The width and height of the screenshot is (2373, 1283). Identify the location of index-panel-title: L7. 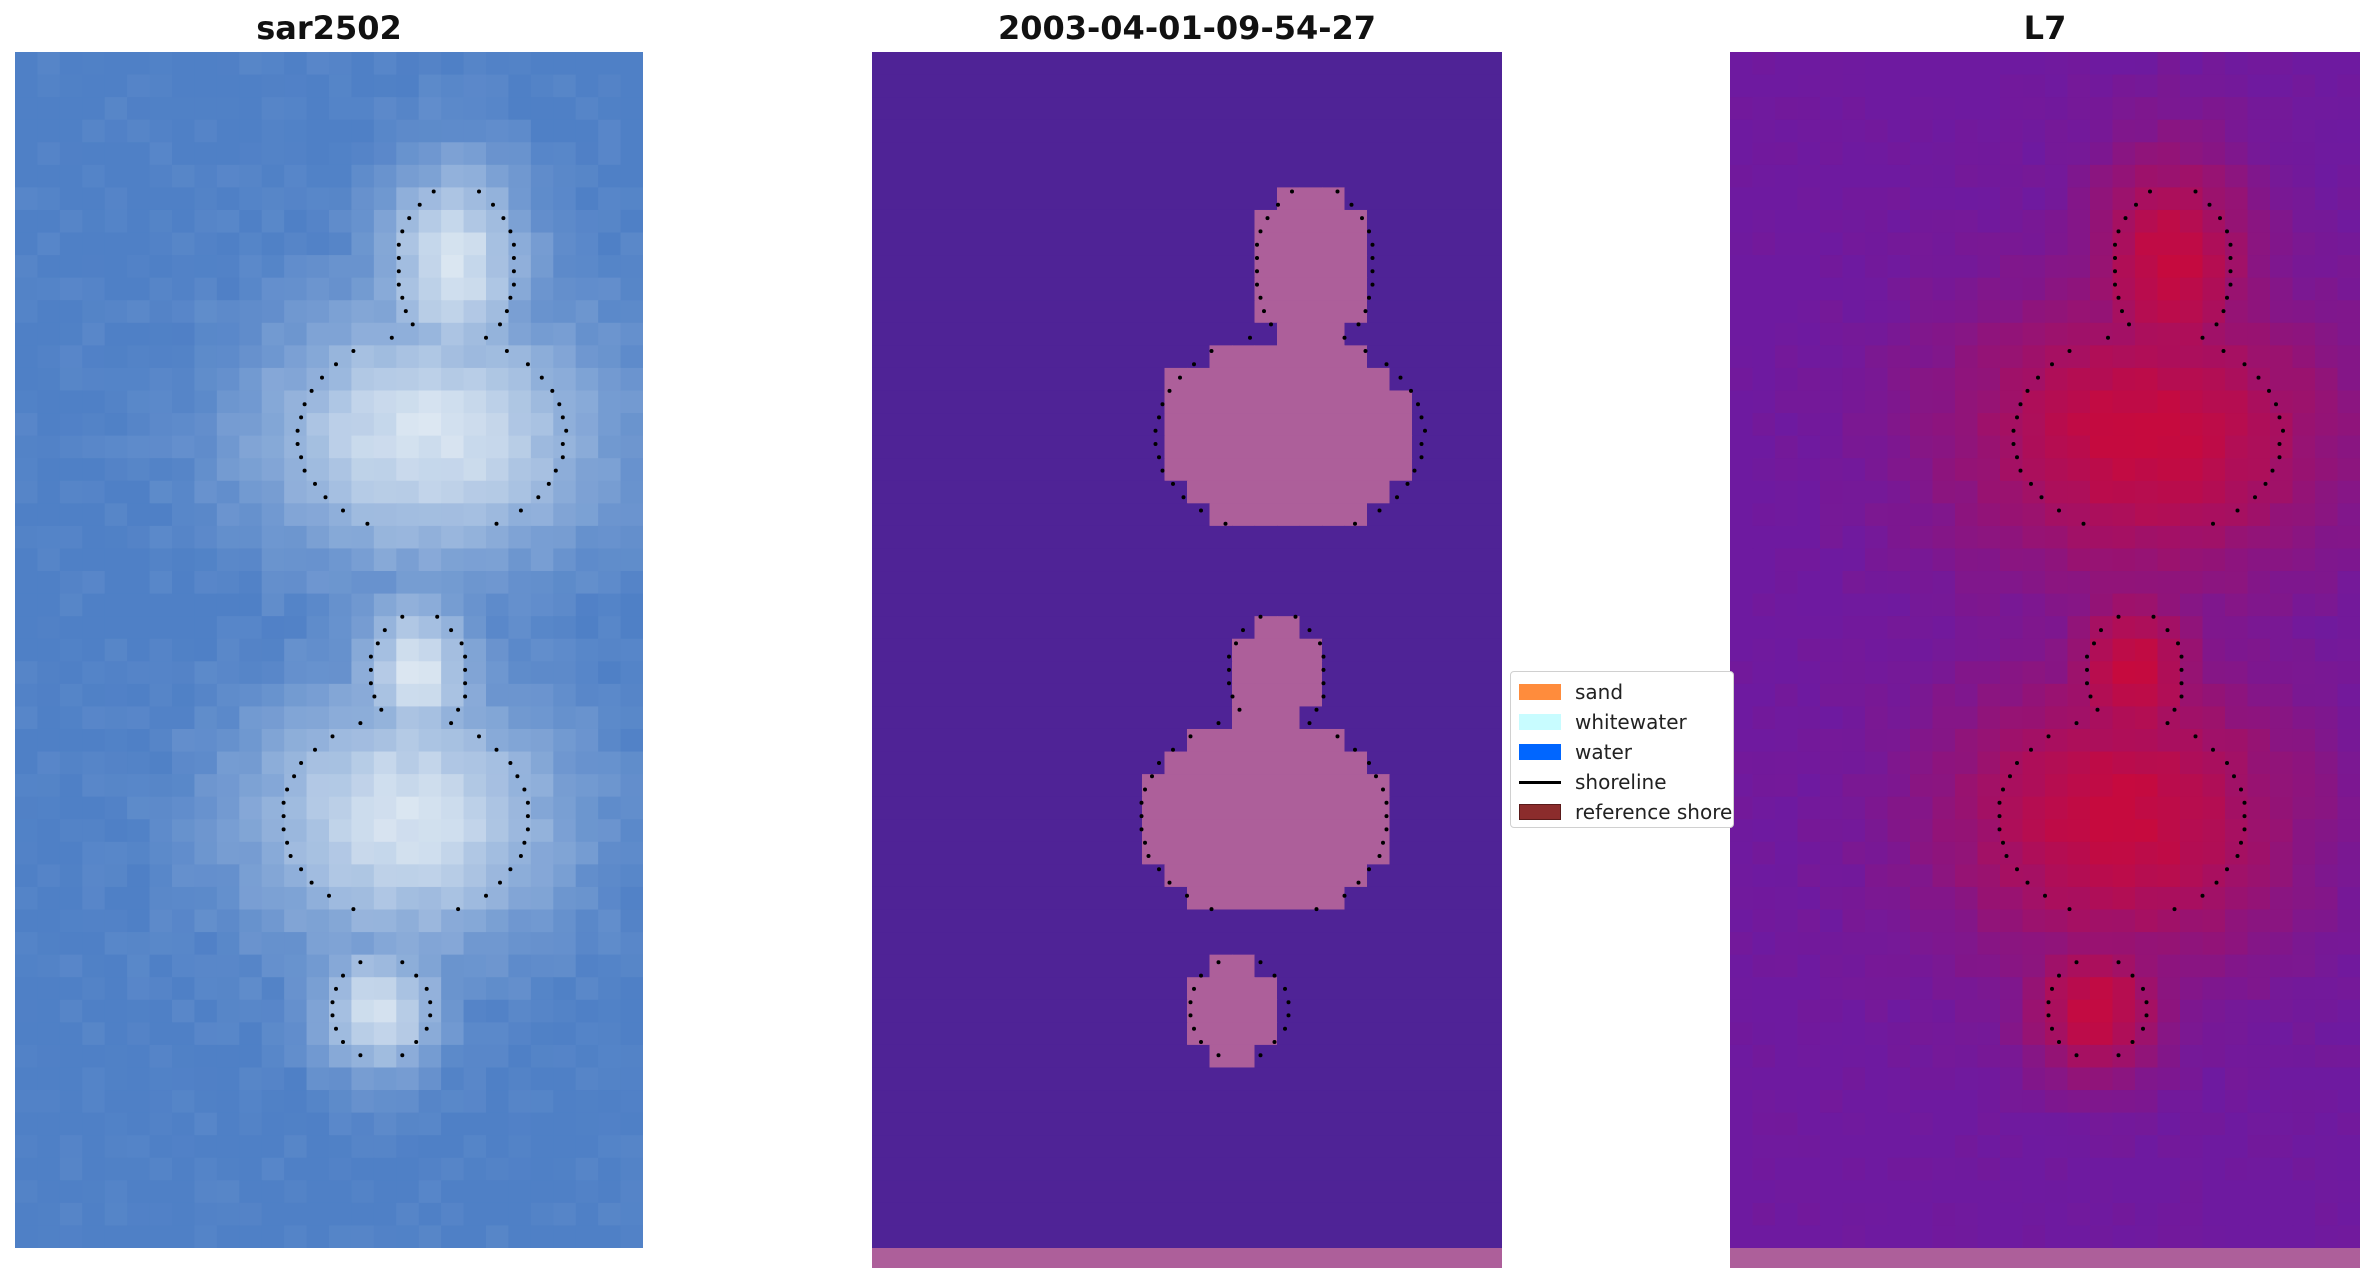
(2045, 28).